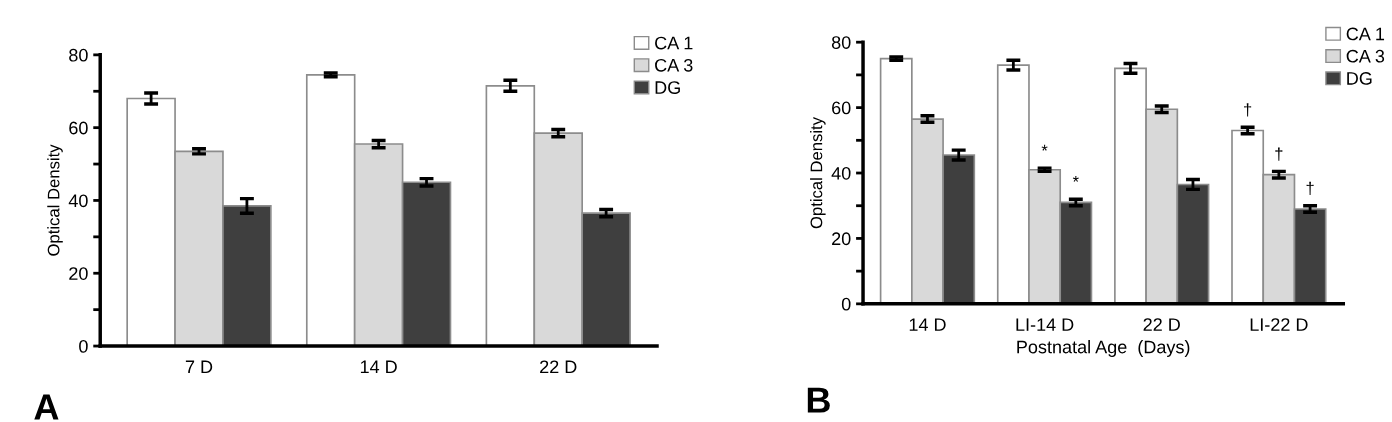 The height and width of the screenshot is (422, 1392). Describe the element at coordinates (1279, 324) in the screenshot. I see `x-tick-label: LI-22 D` at that location.